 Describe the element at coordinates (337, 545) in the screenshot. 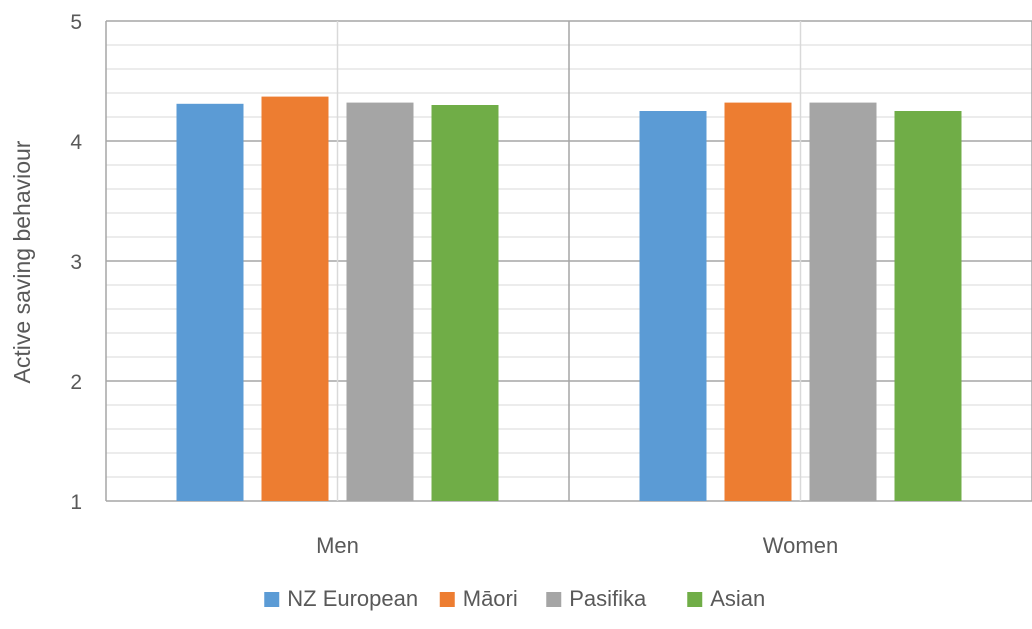

I see `x-tick-label: Men` at that location.